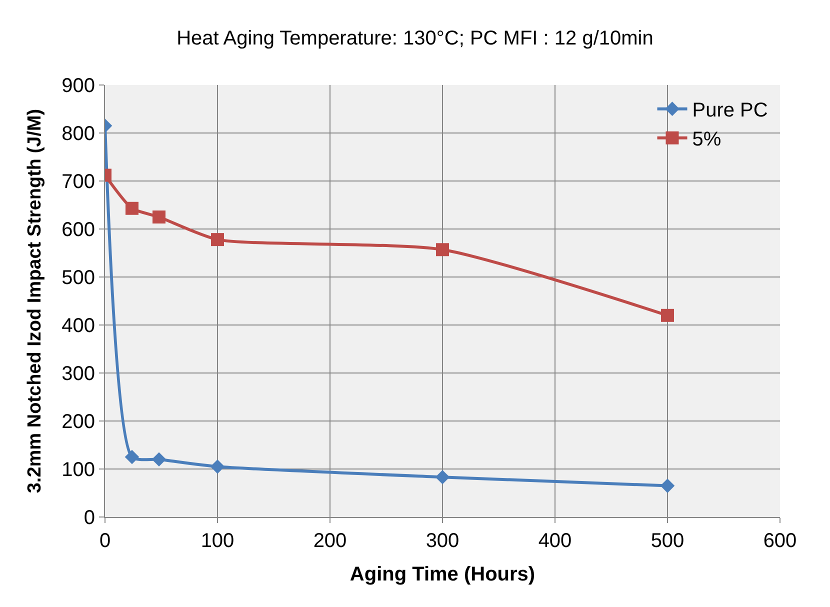 This screenshot has width=830, height=607. Describe the element at coordinates (78, 470) in the screenshot. I see `y-tick-label: 100` at that location.